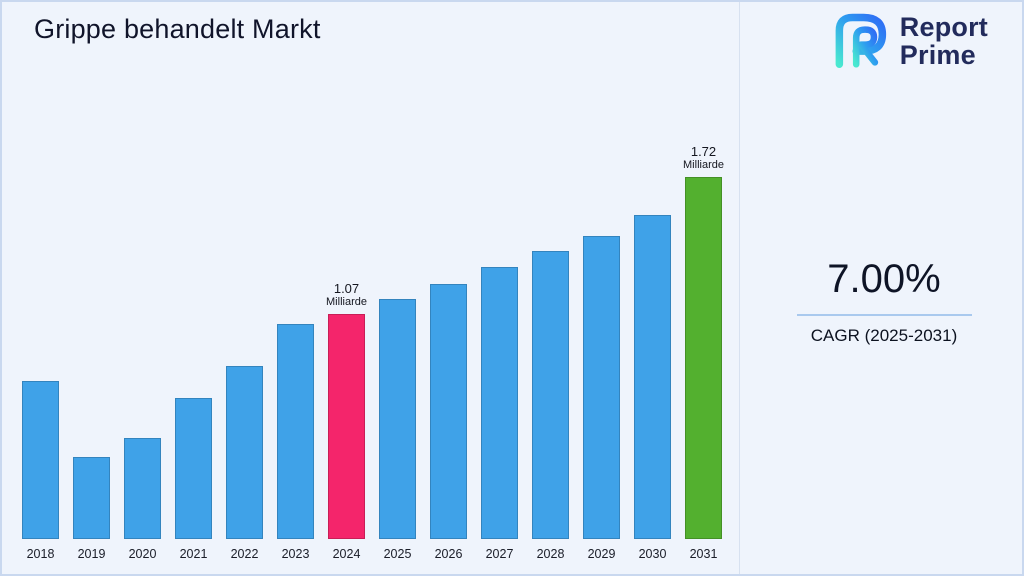 The width and height of the screenshot is (1024, 576). What do you see at coordinates (448, 554) in the screenshot?
I see `x-axis-label-2026: 2026` at bounding box center [448, 554].